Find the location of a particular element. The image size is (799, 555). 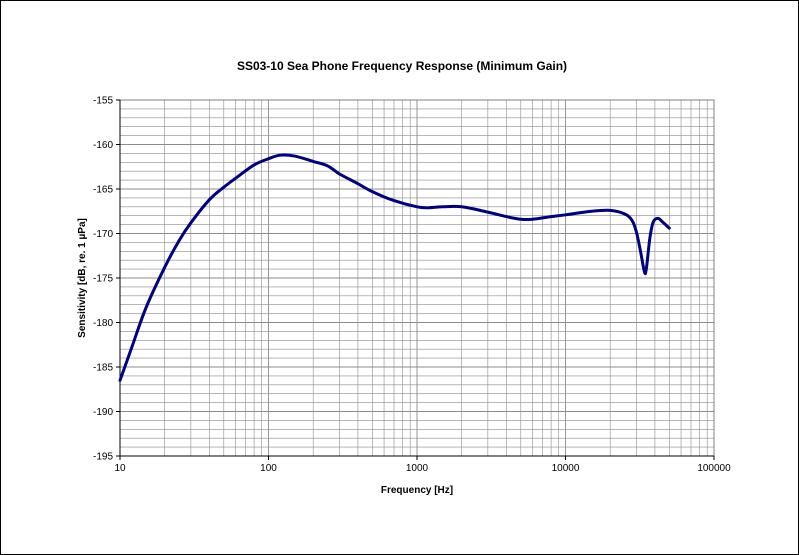

y-tick-label: -165 is located at coordinates (103, 190).